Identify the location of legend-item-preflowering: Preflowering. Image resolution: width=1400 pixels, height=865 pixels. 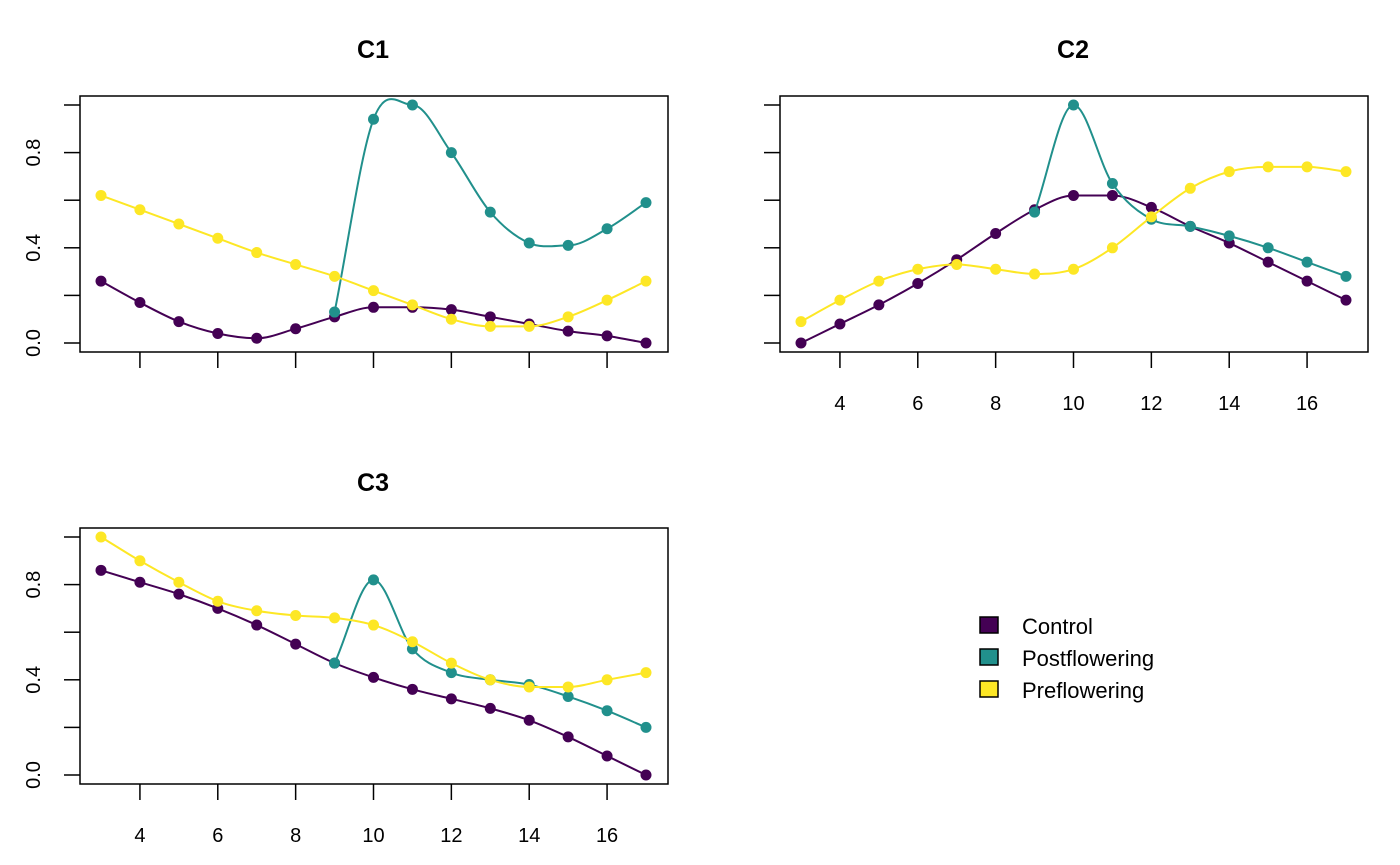
(1061, 690).